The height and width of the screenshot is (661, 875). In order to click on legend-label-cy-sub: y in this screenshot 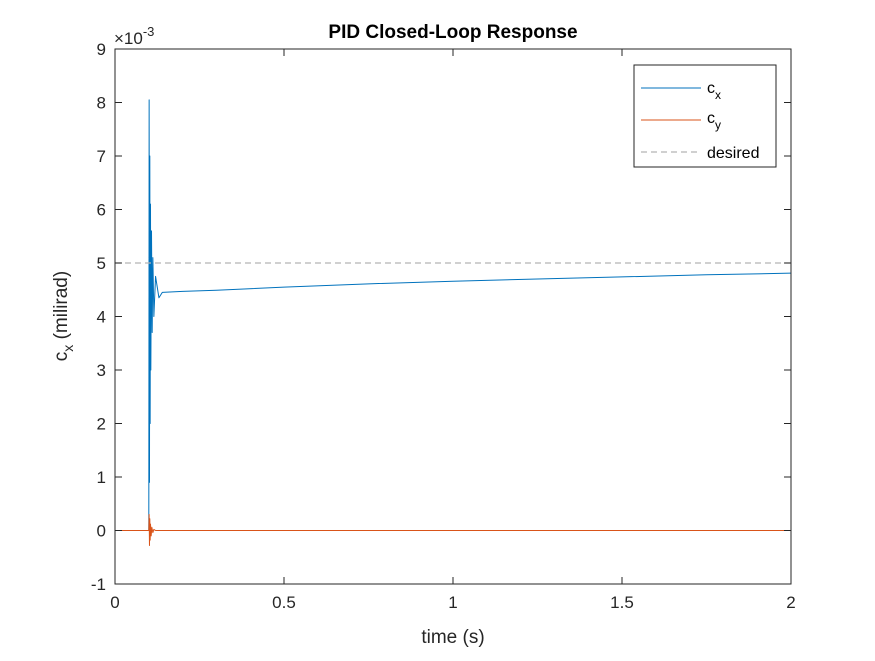, I will do `click(718, 125)`.